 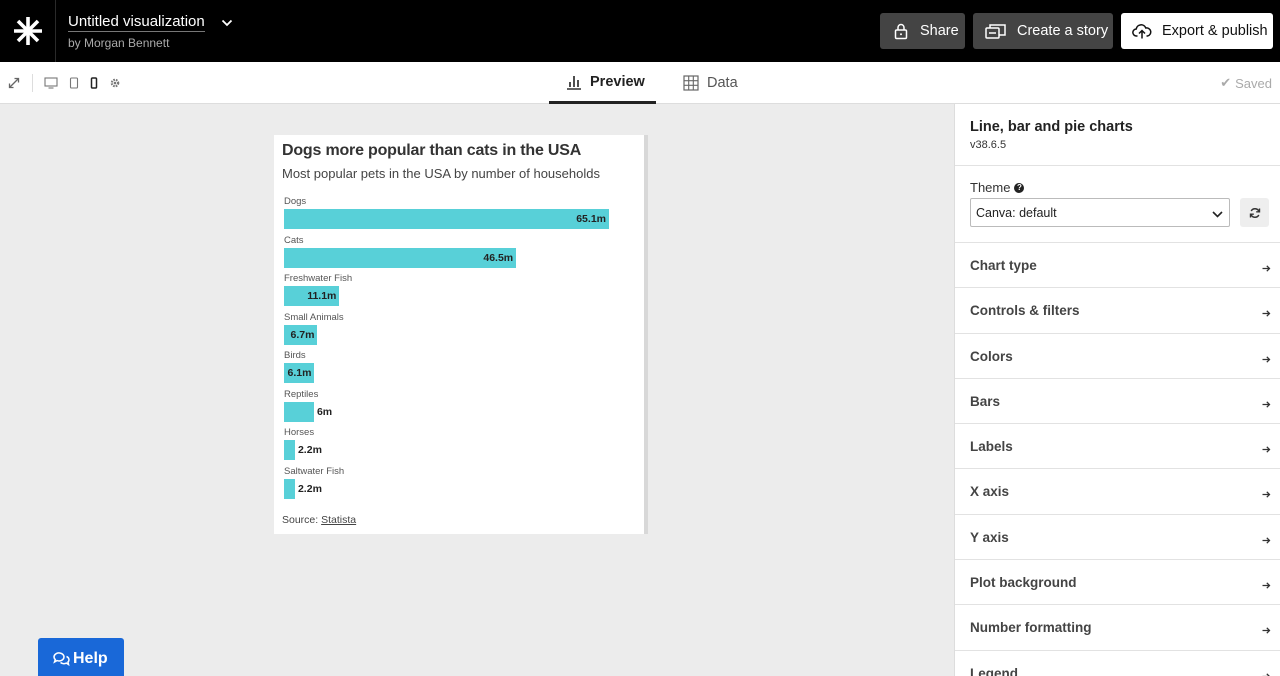 What do you see at coordinates (94, 83) in the screenshot?
I see `mobile-view-icon` at bounding box center [94, 83].